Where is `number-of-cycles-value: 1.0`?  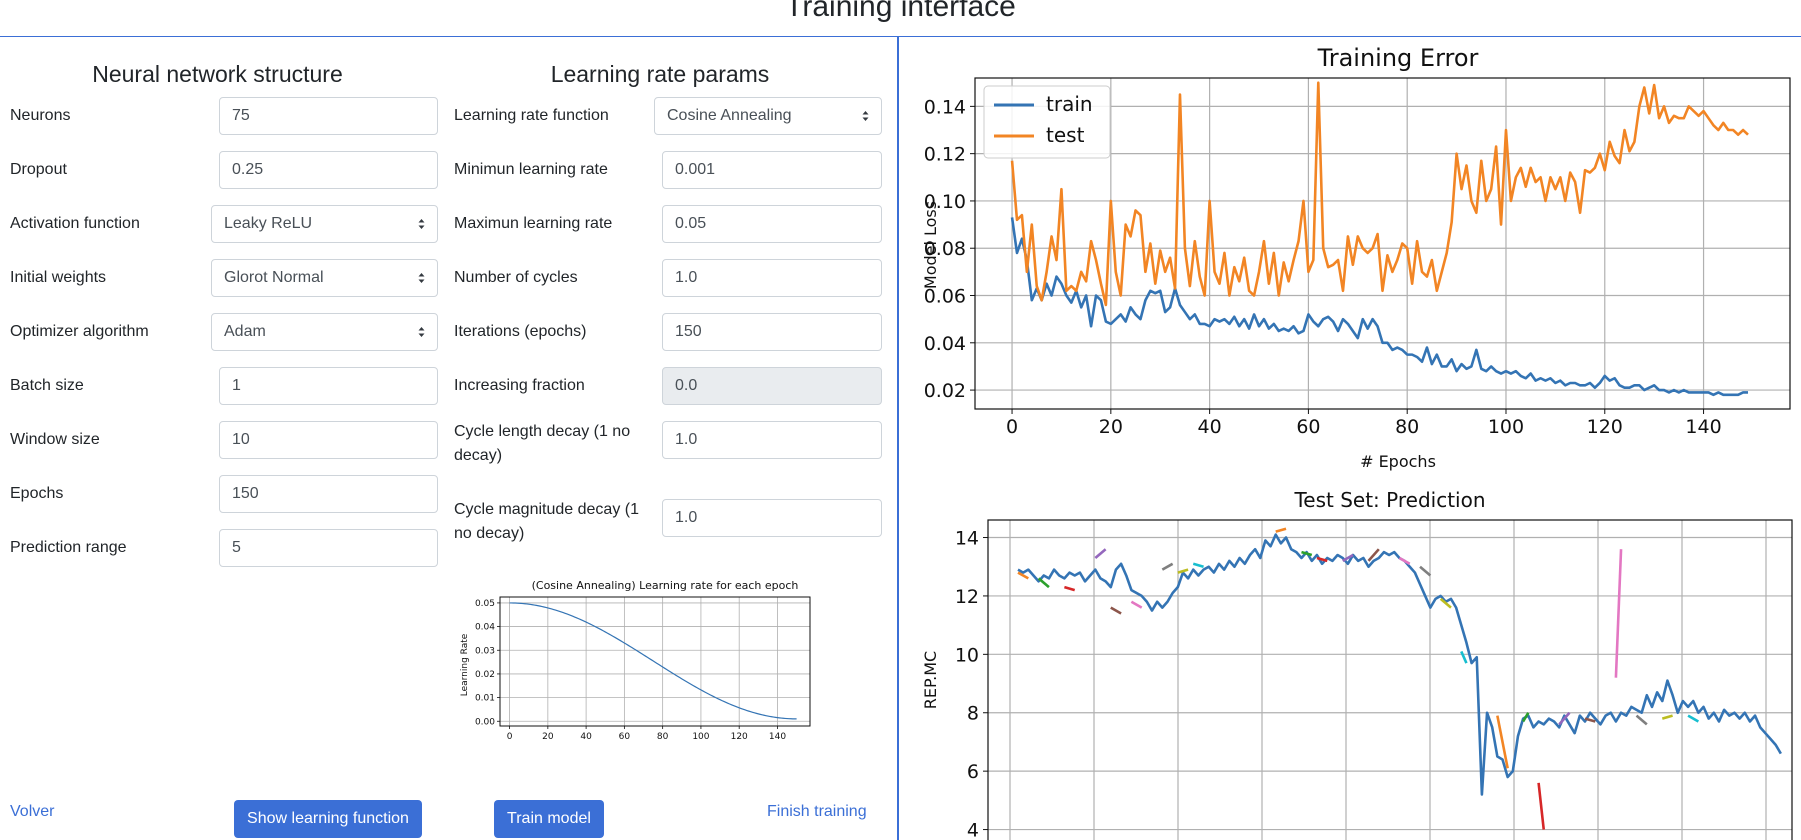 number-of-cycles-value: 1.0 is located at coordinates (686, 277).